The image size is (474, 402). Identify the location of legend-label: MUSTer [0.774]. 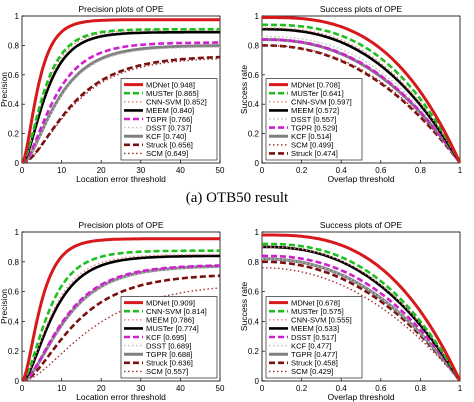
(172, 328).